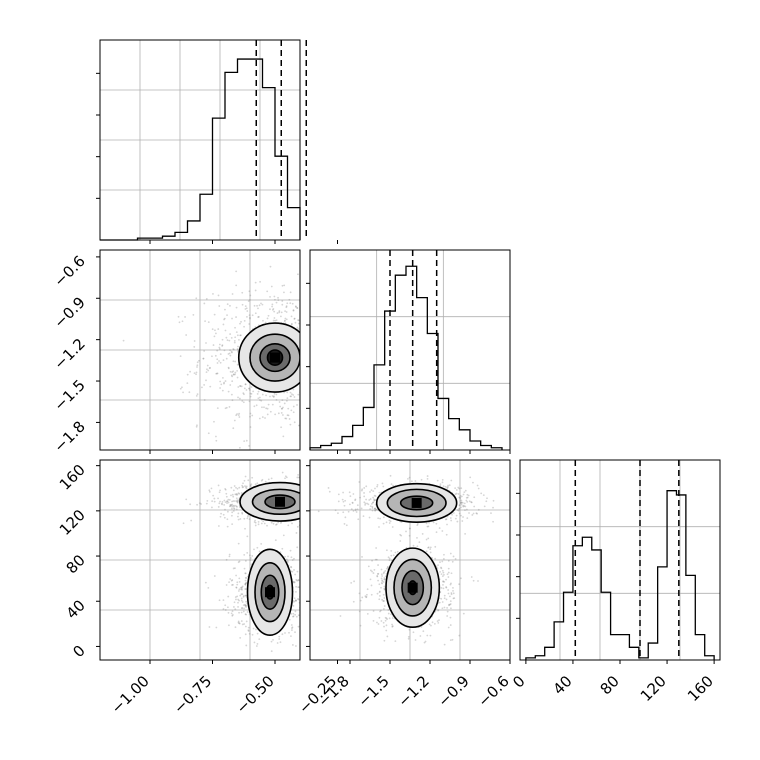  I want to click on x-tick-label: 0, so click(518, 681).